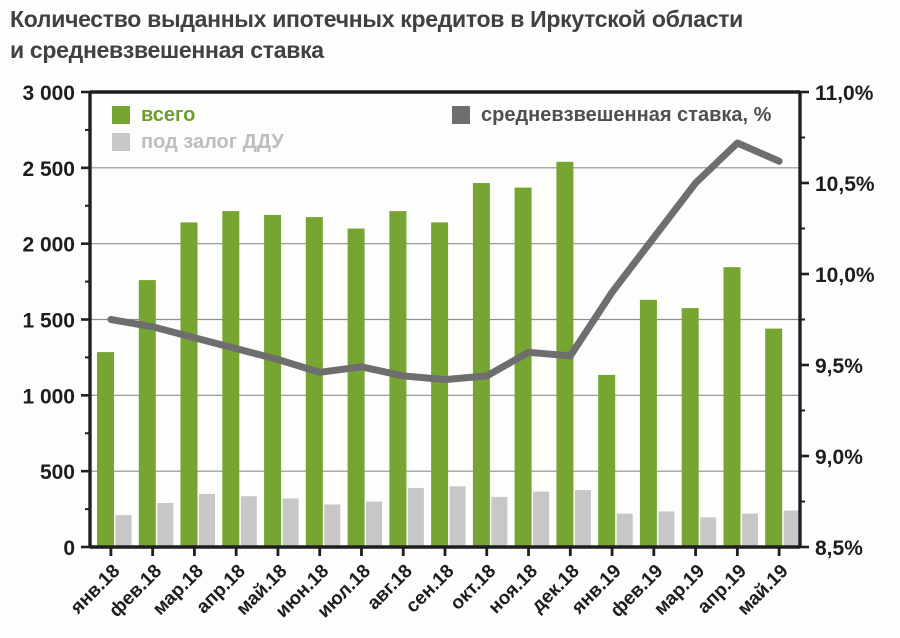 The image size is (900, 638). What do you see at coordinates (648, 423) in the screenshot?
I see `bar-total-фев.19` at bounding box center [648, 423].